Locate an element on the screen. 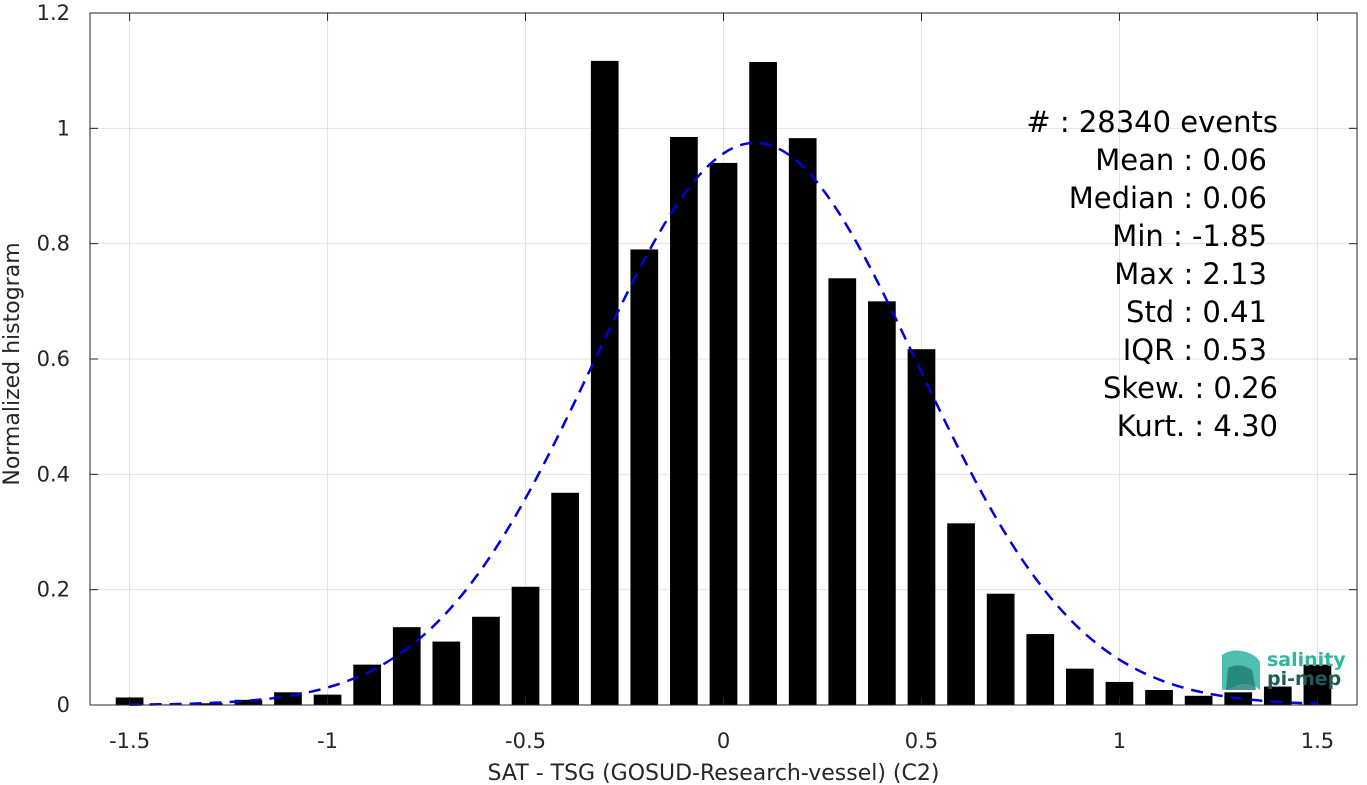 The height and width of the screenshot is (785, 1367). stat-line: Mean : 0.06 is located at coordinates (1181, 160).